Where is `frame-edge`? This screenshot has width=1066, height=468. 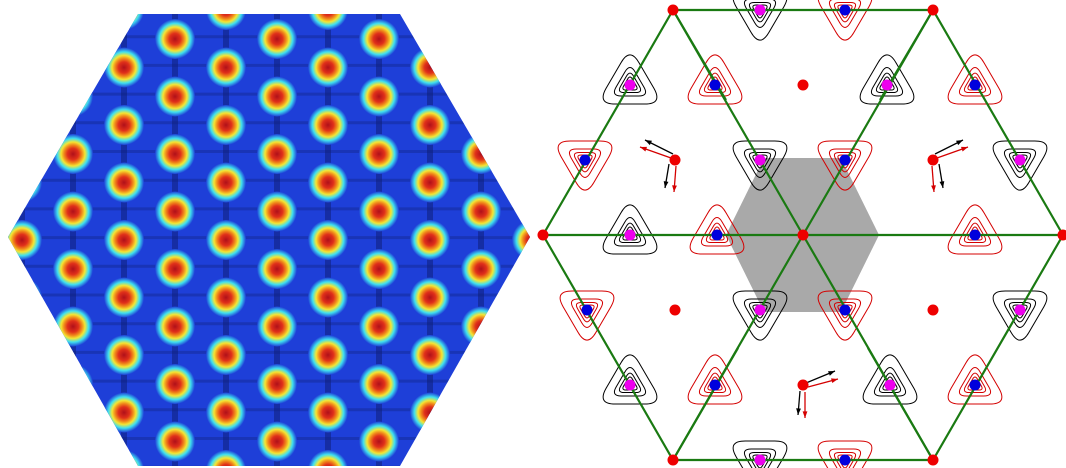 frame-edge is located at coordinates (900, 404).